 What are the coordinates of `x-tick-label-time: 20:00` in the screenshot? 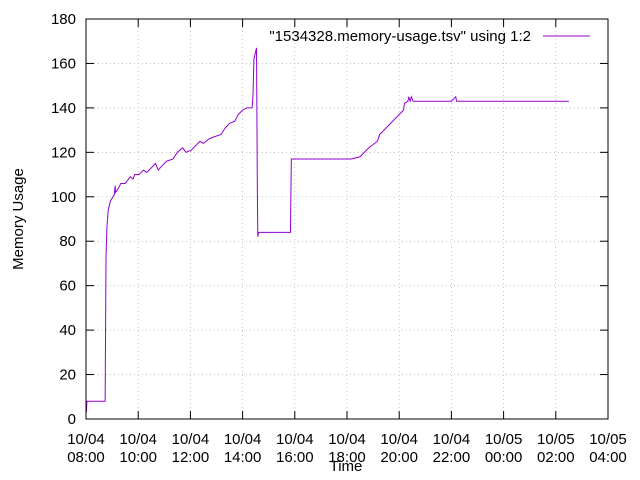 It's located at (399, 457).